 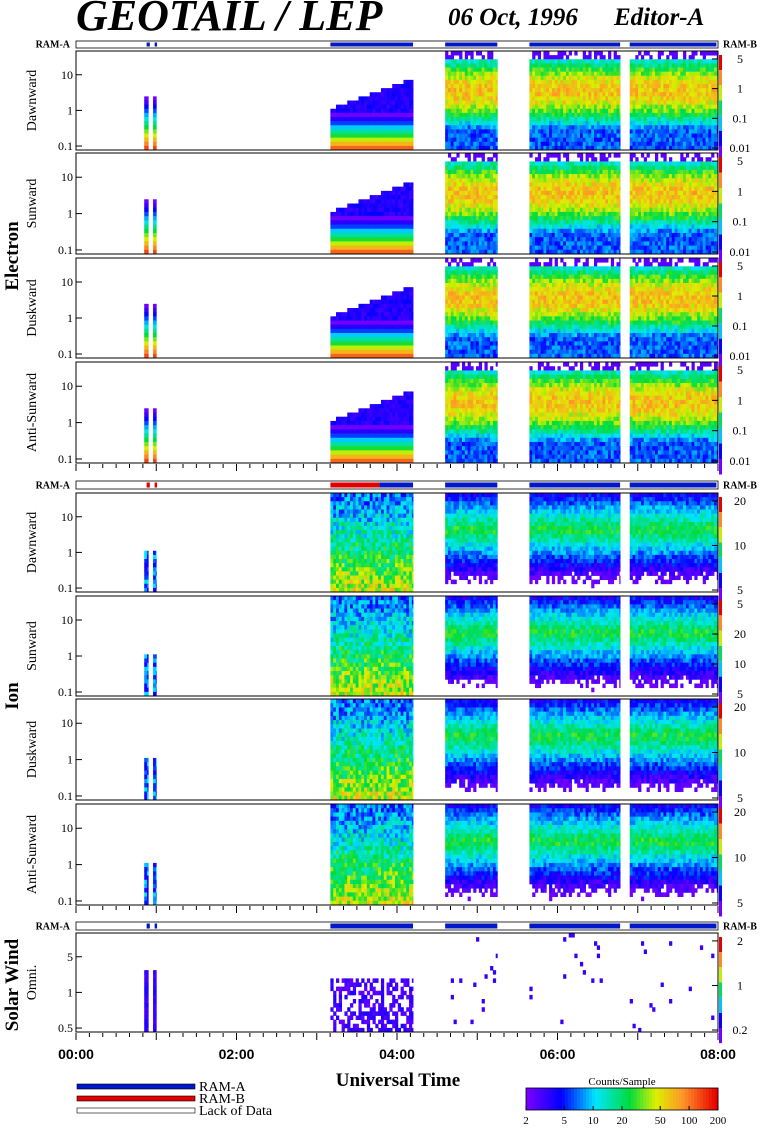 I want to click on panel-ion-duskward: 10 1 0.1 20 10 5 Duskward, so click(x=385, y=755).